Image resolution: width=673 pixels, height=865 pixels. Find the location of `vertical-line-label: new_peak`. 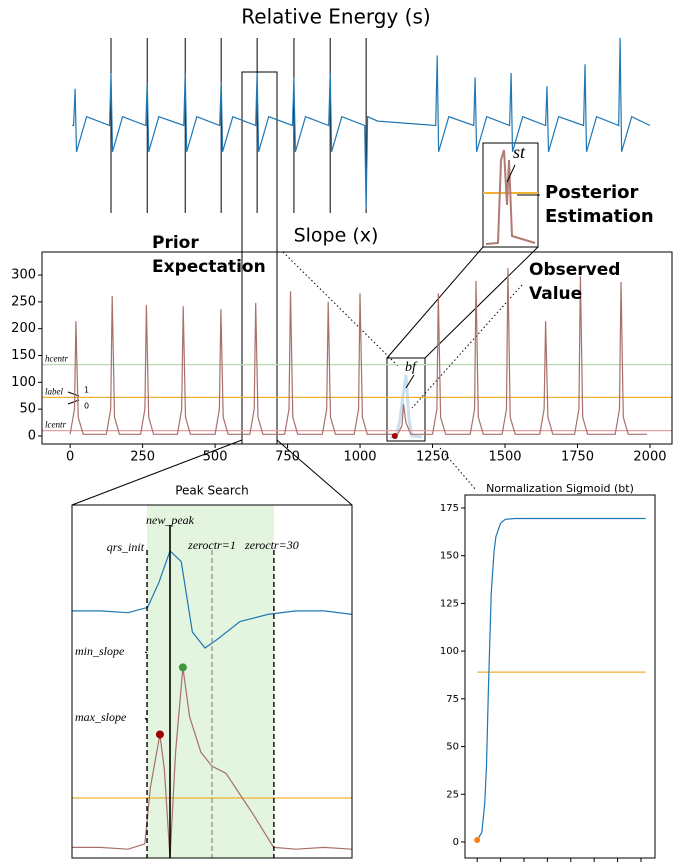

vertical-line-label: new_peak is located at coordinates (170, 520).